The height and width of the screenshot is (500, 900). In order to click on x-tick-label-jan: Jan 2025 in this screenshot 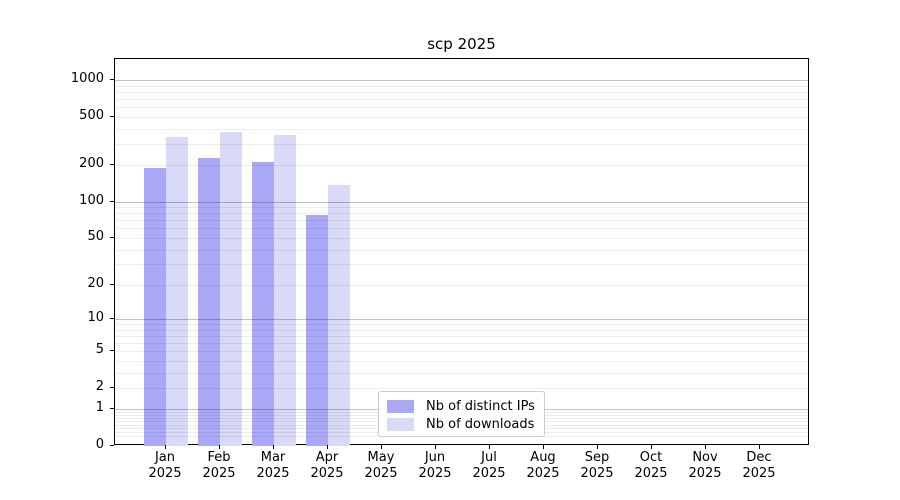, I will do `click(165, 466)`.